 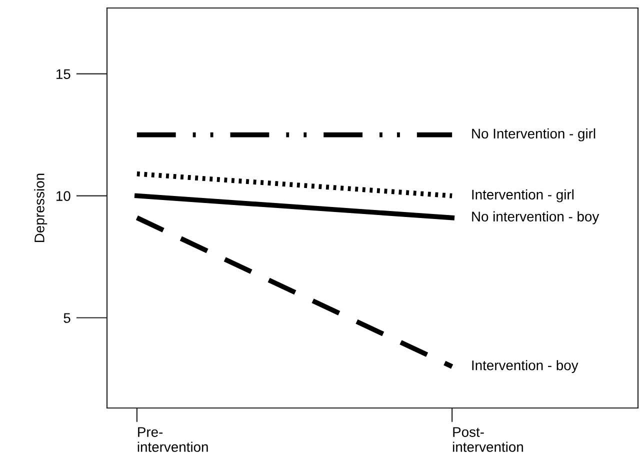 What do you see at coordinates (173, 439) in the screenshot?
I see `x-tick-label: Pre- intervention` at bounding box center [173, 439].